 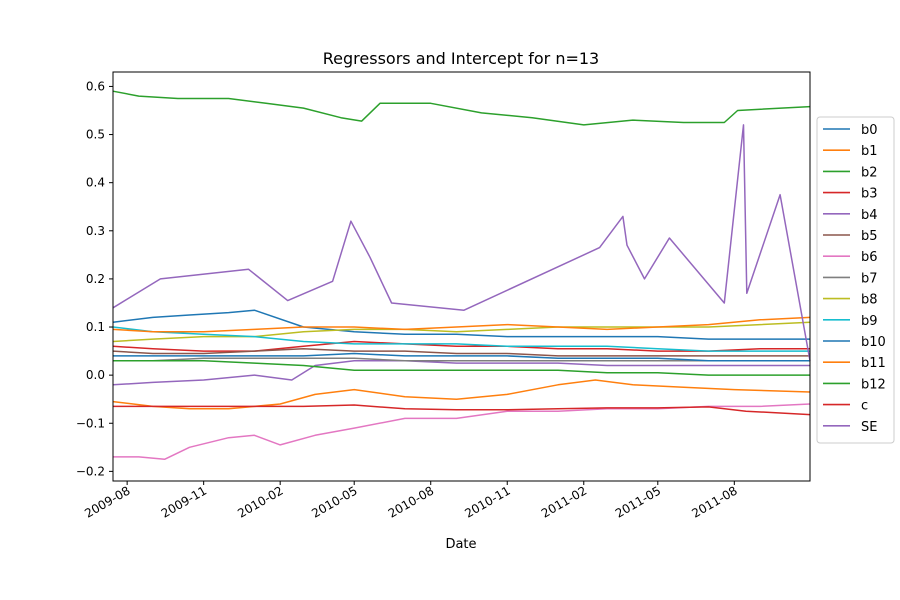 I want to click on x-tick-label: 2010-05, so click(x=334, y=501).